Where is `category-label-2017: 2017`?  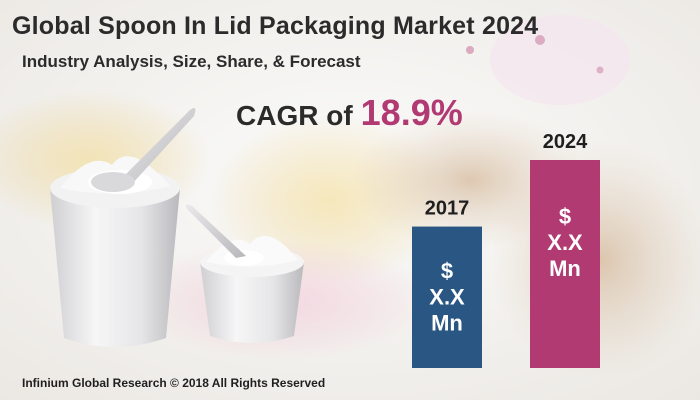
category-label-2017: 2017 is located at coordinates (447, 209).